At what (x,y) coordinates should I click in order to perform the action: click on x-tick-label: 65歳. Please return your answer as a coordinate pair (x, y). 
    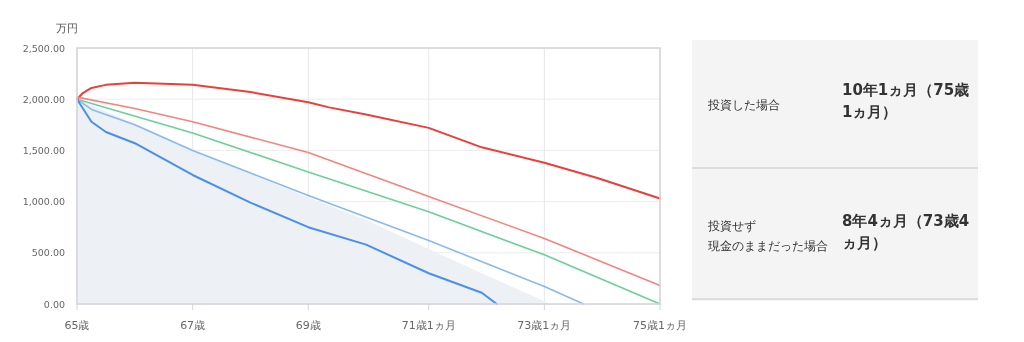
    Looking at the image, I should click on (77, 325).